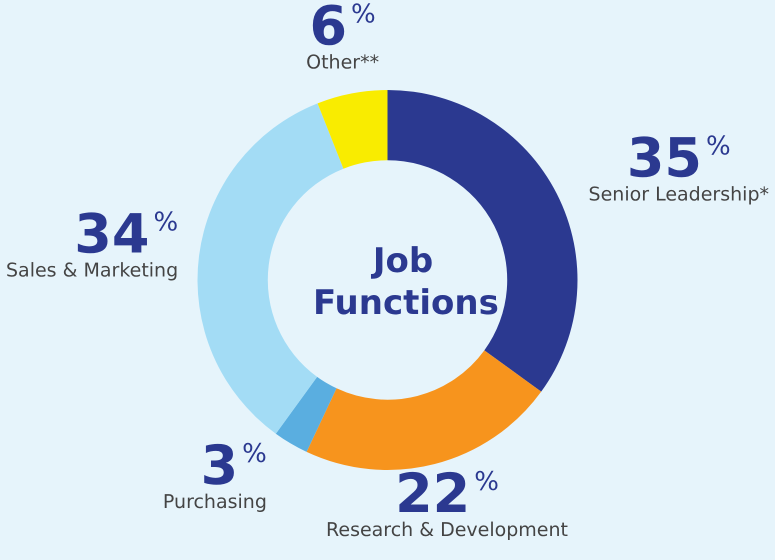 This screenshot has width=775, height=560. I want to click on slice-label: Senior Leadership*, so click(679, 194).